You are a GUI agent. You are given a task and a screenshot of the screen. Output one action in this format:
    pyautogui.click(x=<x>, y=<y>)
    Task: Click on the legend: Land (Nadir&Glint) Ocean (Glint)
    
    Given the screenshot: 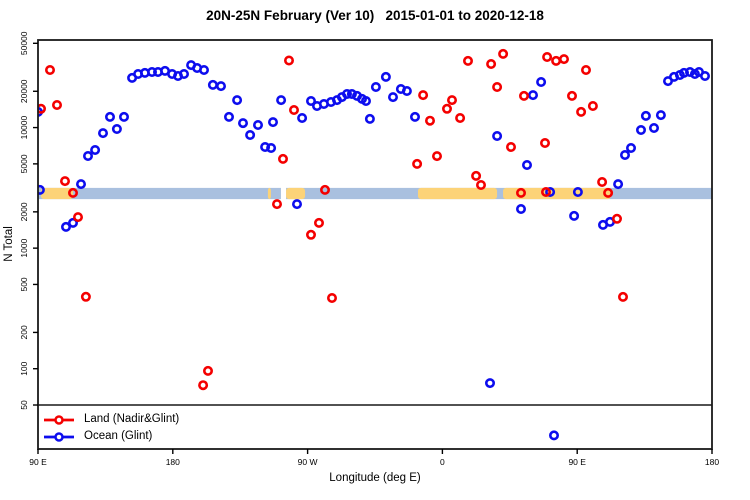 What is the action you would take?
    pyautogui.click(x=110, y=428)
    